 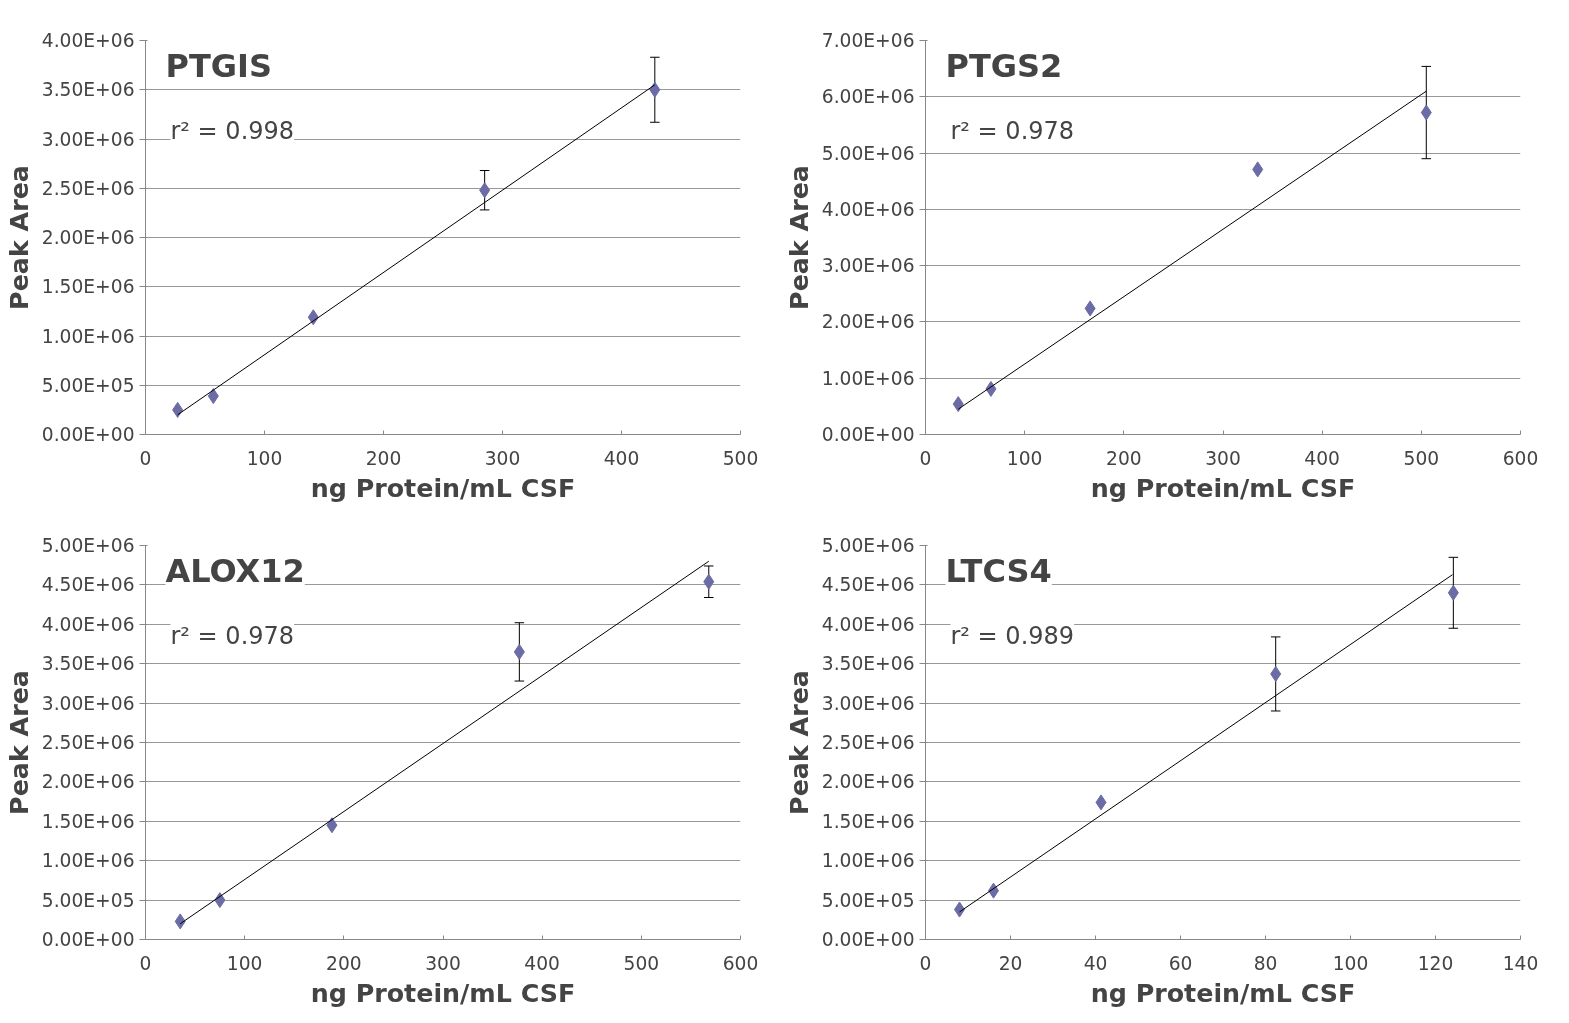 I want to click on chart-title: PTGS2, so click(x=1004, y=65).